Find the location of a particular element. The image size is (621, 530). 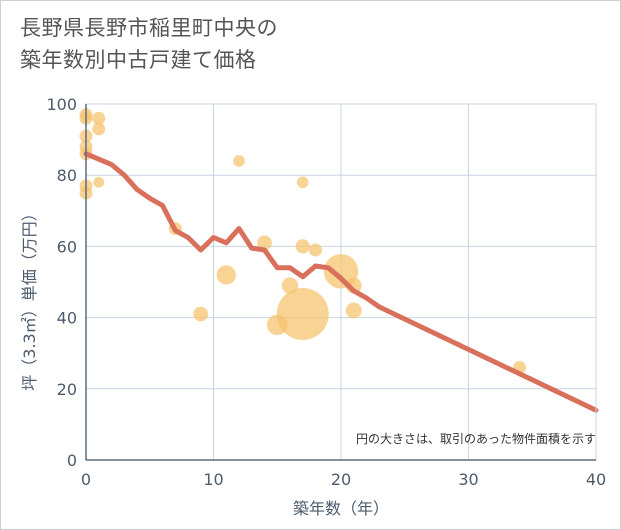

x-tick-label: 0 is located at coordinates (86, 479).